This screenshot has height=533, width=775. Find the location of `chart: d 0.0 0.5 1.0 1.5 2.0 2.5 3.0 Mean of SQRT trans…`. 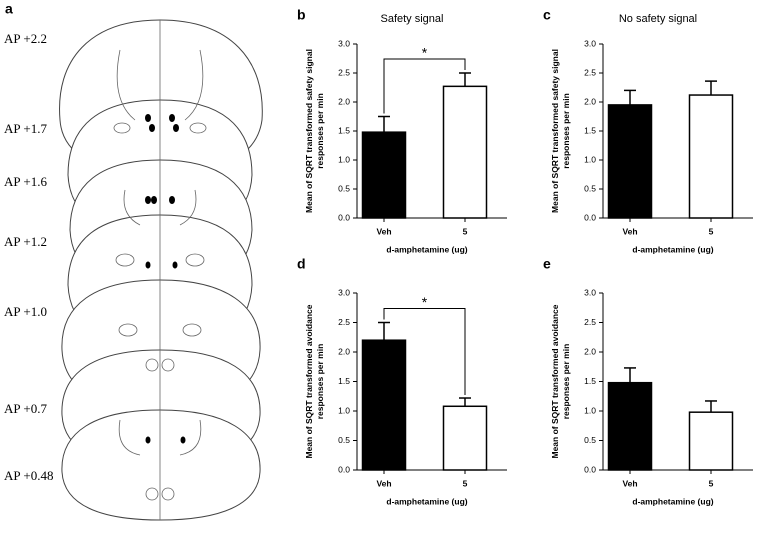

chart: d 0.0 0.5 1.0 1.5 2.0 2.5 3.0 Mean of SQRT trans… is located at coordinates (402, 381).